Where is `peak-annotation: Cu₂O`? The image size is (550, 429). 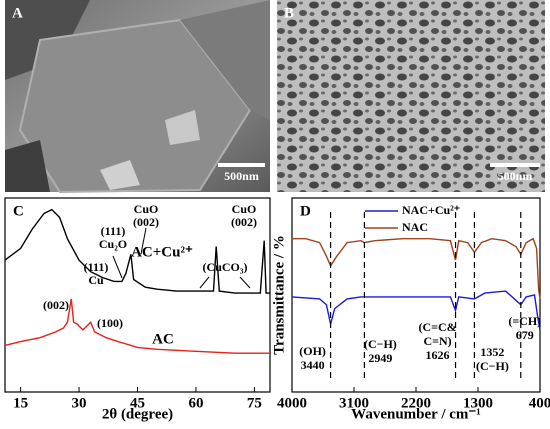 peak-annotation: Cu₂O is located at coordinates (113, 244).